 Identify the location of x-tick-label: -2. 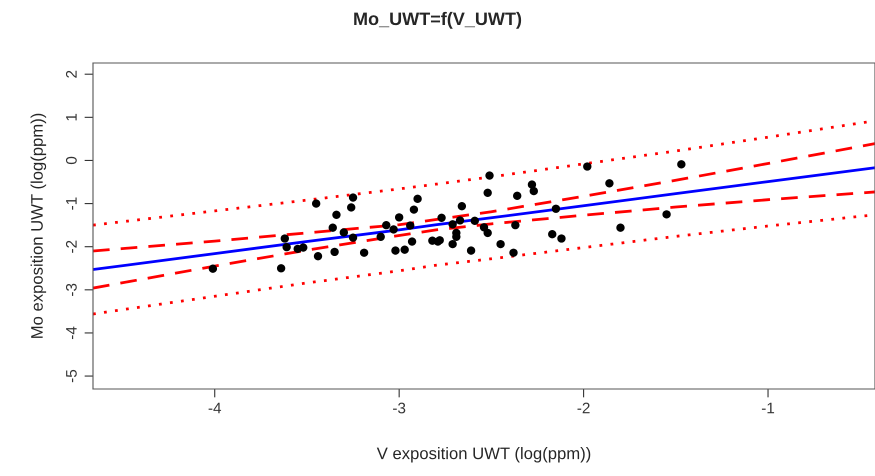
(583, 408).